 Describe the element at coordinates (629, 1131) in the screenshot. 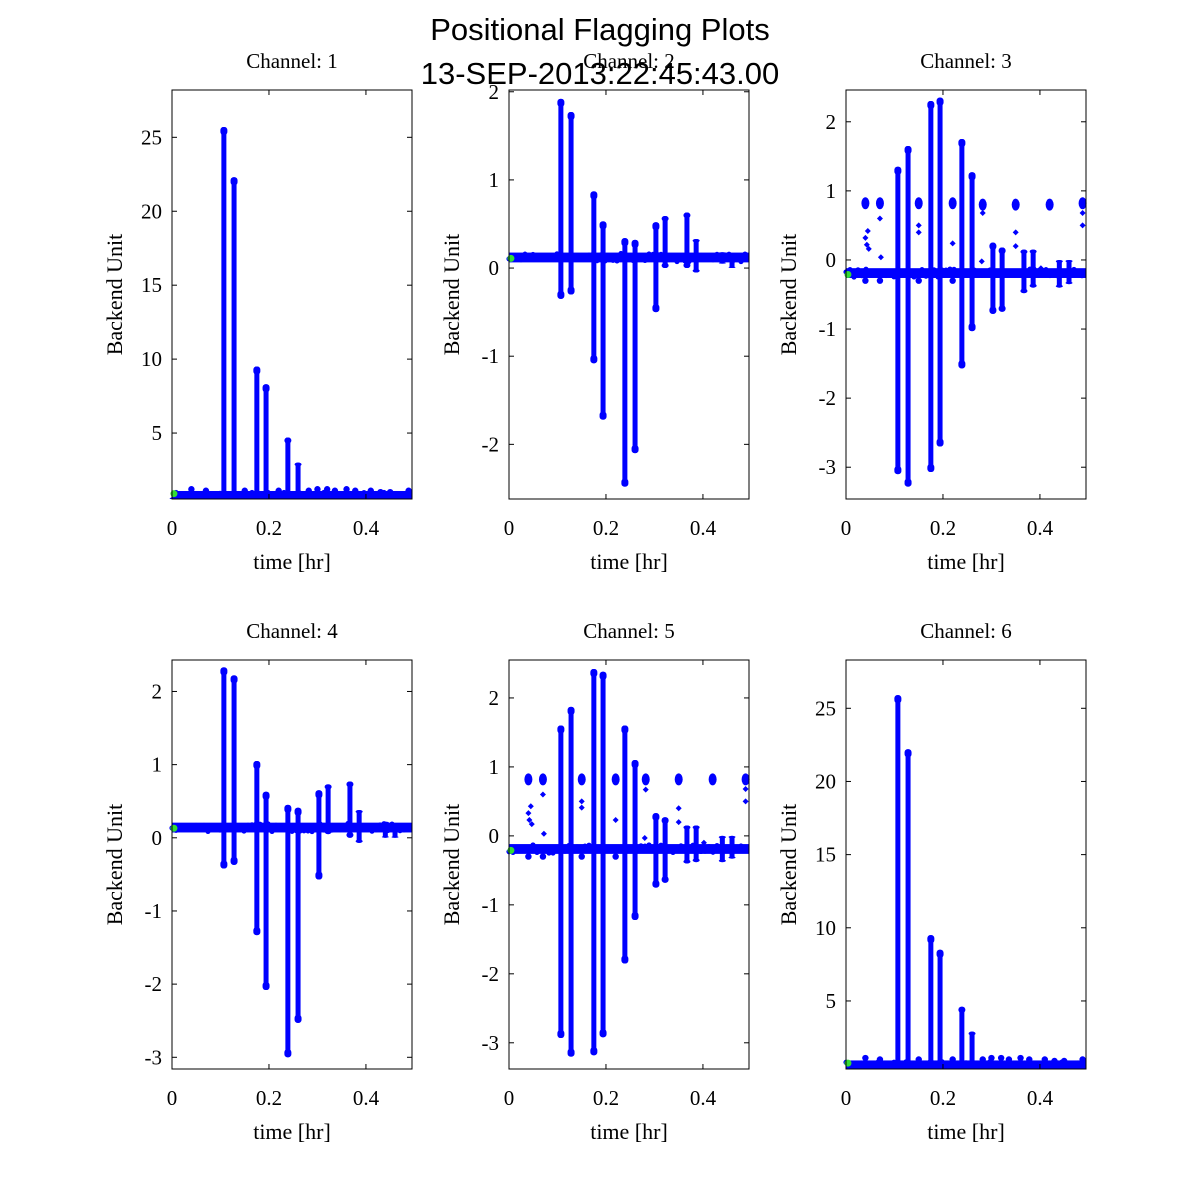

I see `x-axis-label: time [hr]` at that location.